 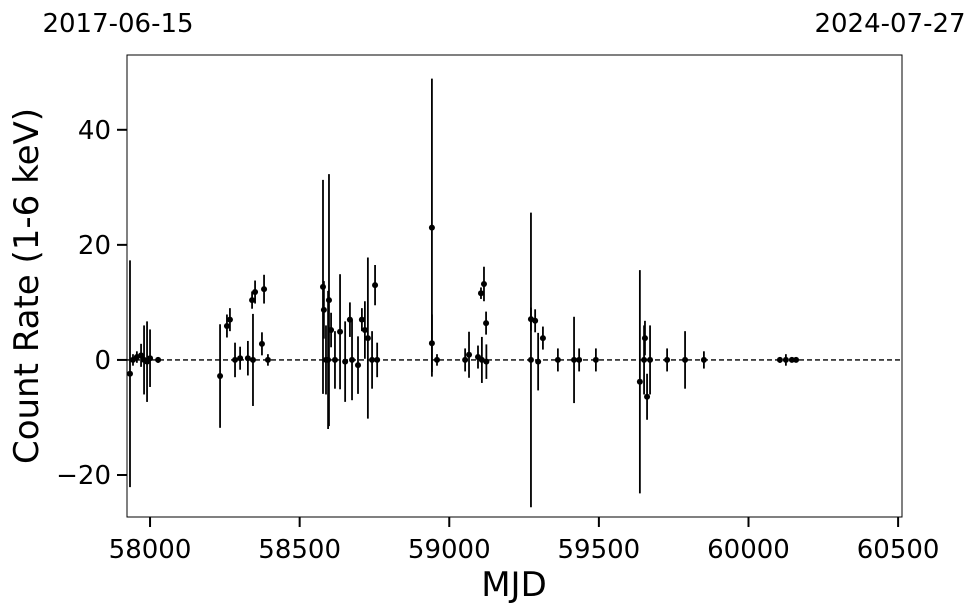 What do you see at coordinates (748, 550) in the screenshot?
I see `x-tick-label: 60000` at bounding box center [748, 550].